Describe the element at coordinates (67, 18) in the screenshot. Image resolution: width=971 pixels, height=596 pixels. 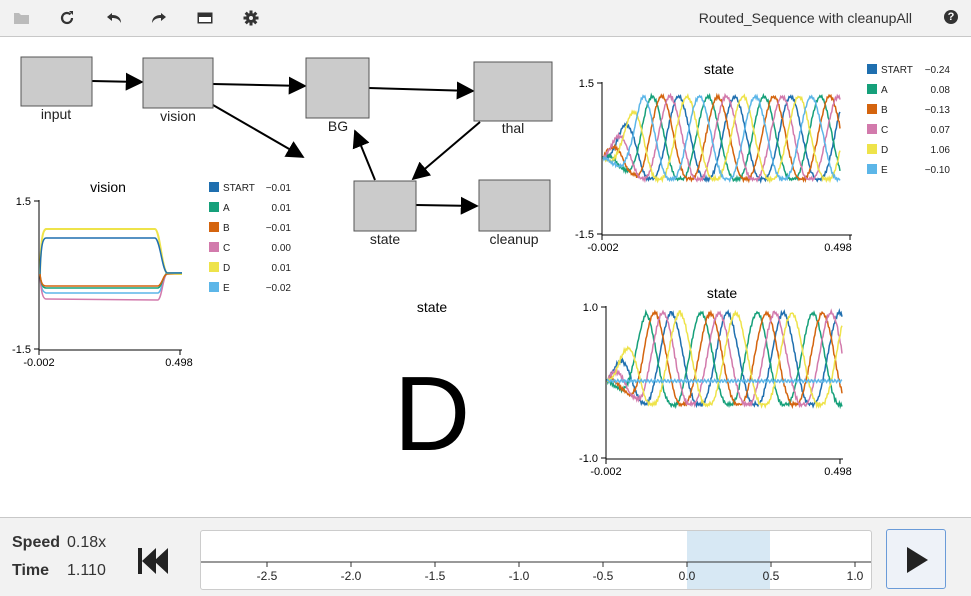
I see `refresh-icon` at that location.